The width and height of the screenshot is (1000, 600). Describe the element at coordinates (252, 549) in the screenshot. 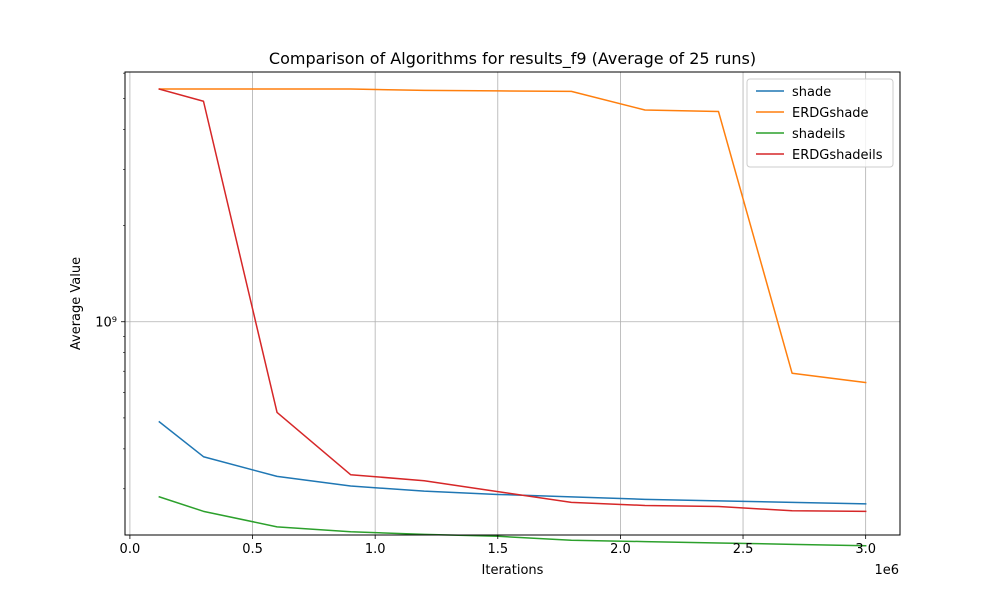

I see `x-tick-label: 0.5` at that location.